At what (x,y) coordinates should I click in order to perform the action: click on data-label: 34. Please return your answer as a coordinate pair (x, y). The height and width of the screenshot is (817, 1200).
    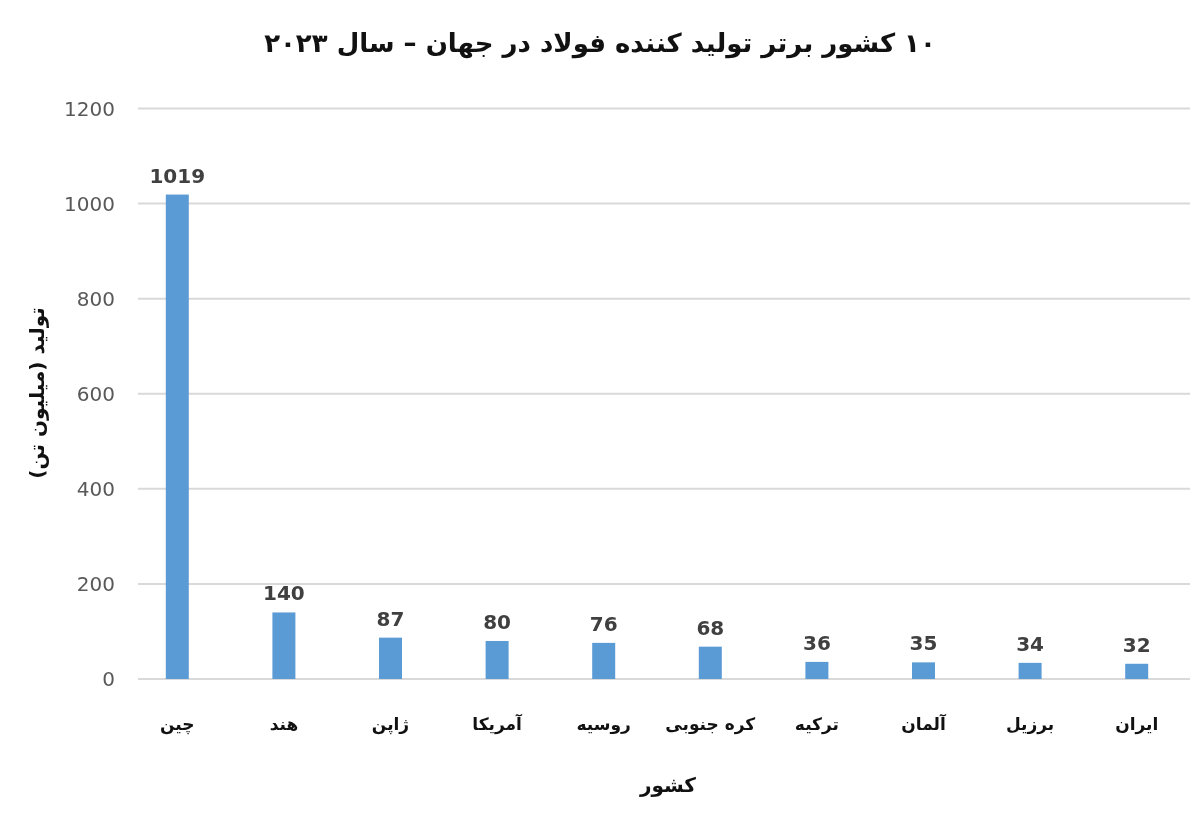
    Looking at the image, I should click on (1030, 643).